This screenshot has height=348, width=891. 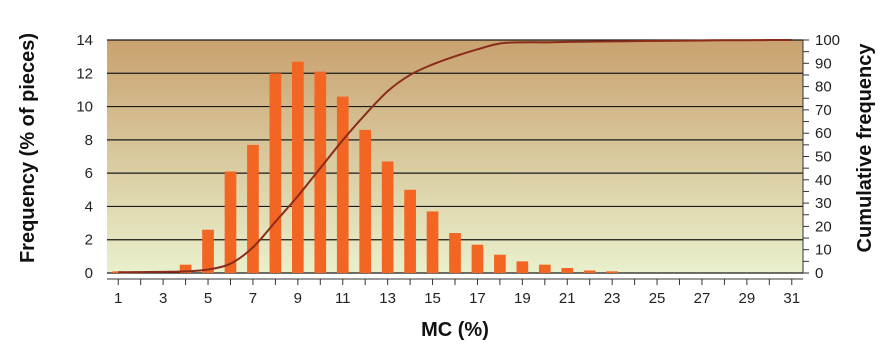 I want to click on y-axis-title-left: Frequency (% of pieces), so click(x=28, y=148).